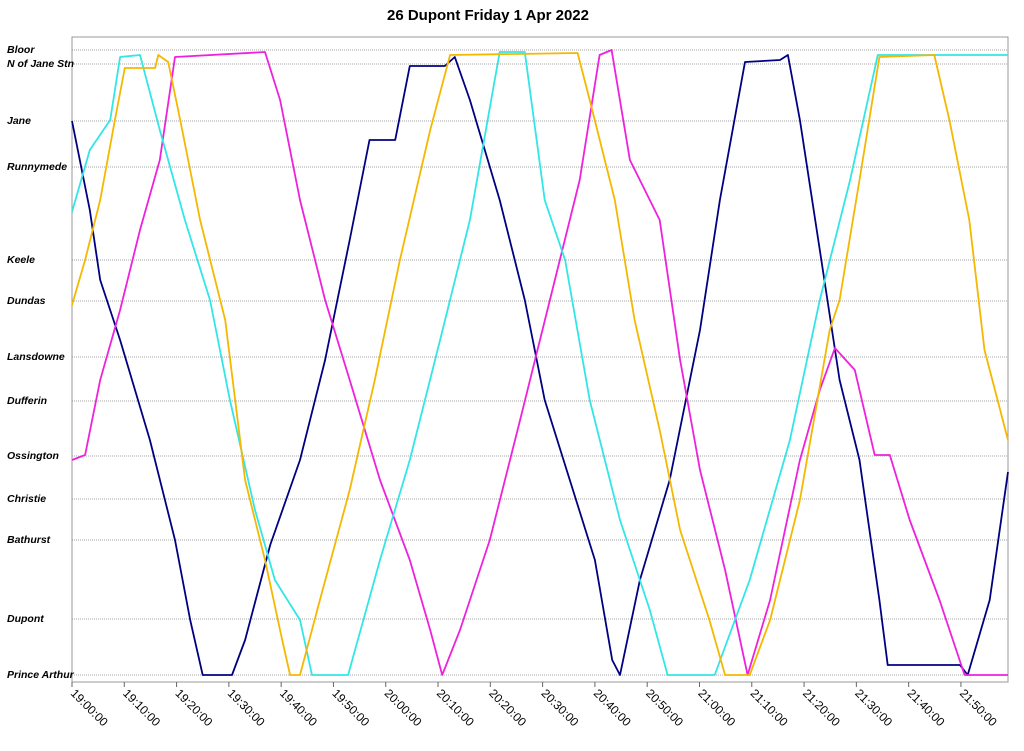  What do you see at coordinates (21, 260) in the screenshot?
I see `y-tick-label: Keele` at bounding box center [21, 260].